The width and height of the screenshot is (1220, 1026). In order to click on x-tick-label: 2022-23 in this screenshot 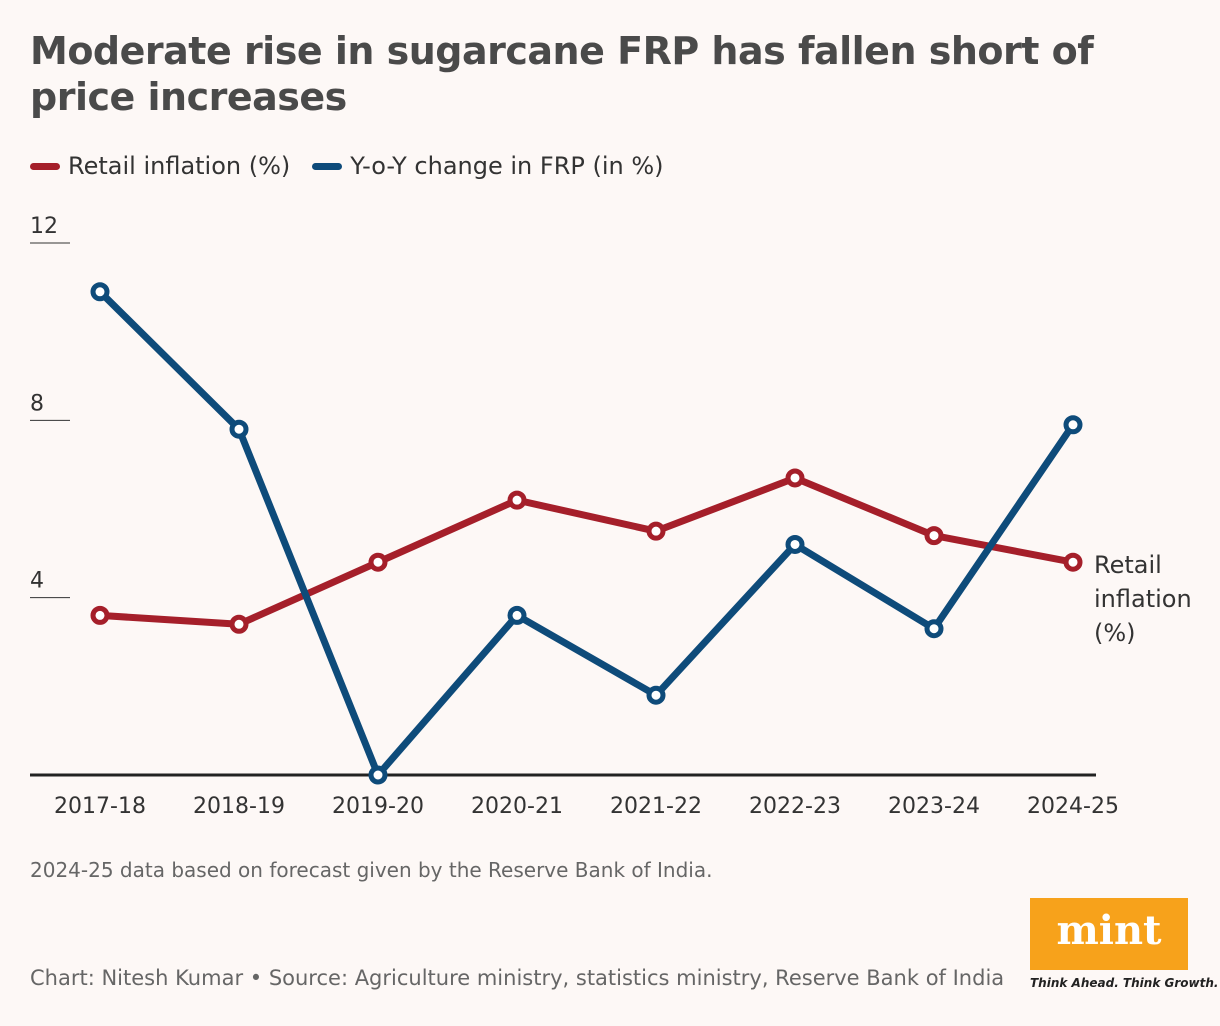, I will do `click(795, 806)`.